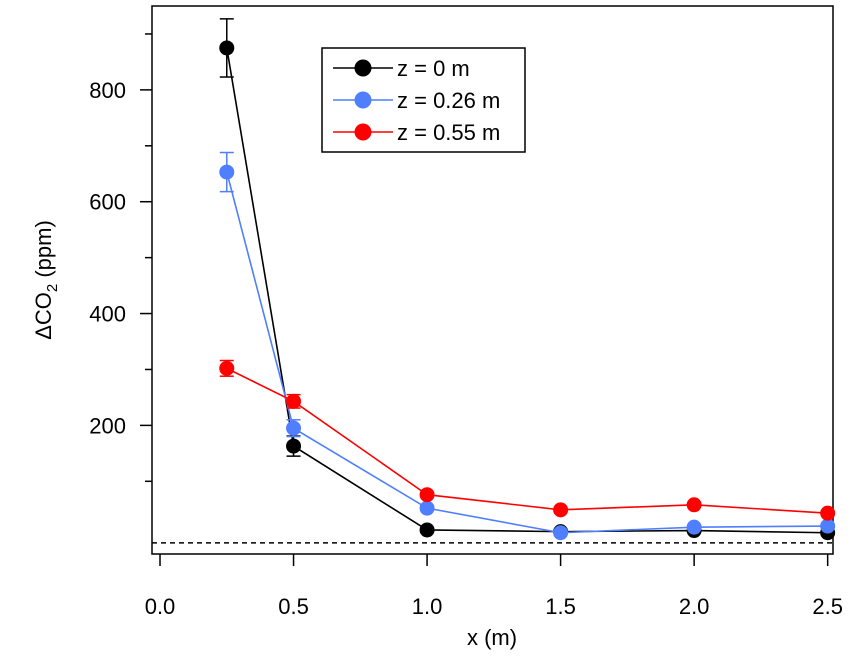 This screenshot has height=661, width=858. I want to click on x-tick-label: 1.5, so click(560, 606).